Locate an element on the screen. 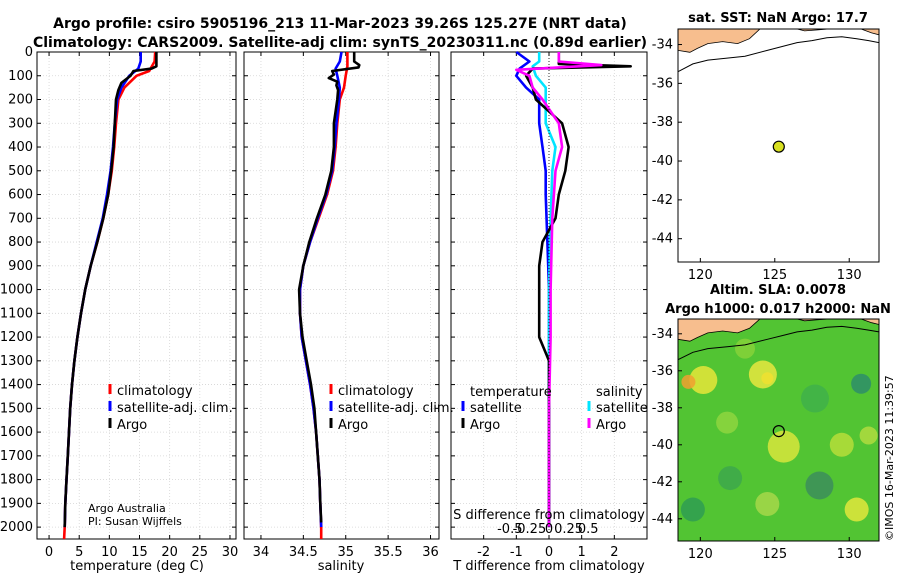 The height and width of the screenshot is (580, 900). sla-map-subtitle: Argo h1000: 0.017 h2000: NaN is located at coordinates (778, 309).